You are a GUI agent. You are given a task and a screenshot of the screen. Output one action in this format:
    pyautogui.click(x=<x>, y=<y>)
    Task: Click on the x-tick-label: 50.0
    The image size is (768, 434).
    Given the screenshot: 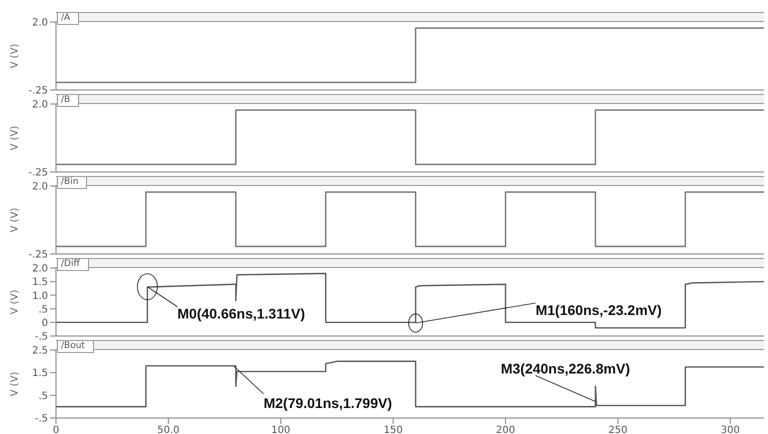 What is the action you would take?
    pyautogui.click(x=168, y=429)
    